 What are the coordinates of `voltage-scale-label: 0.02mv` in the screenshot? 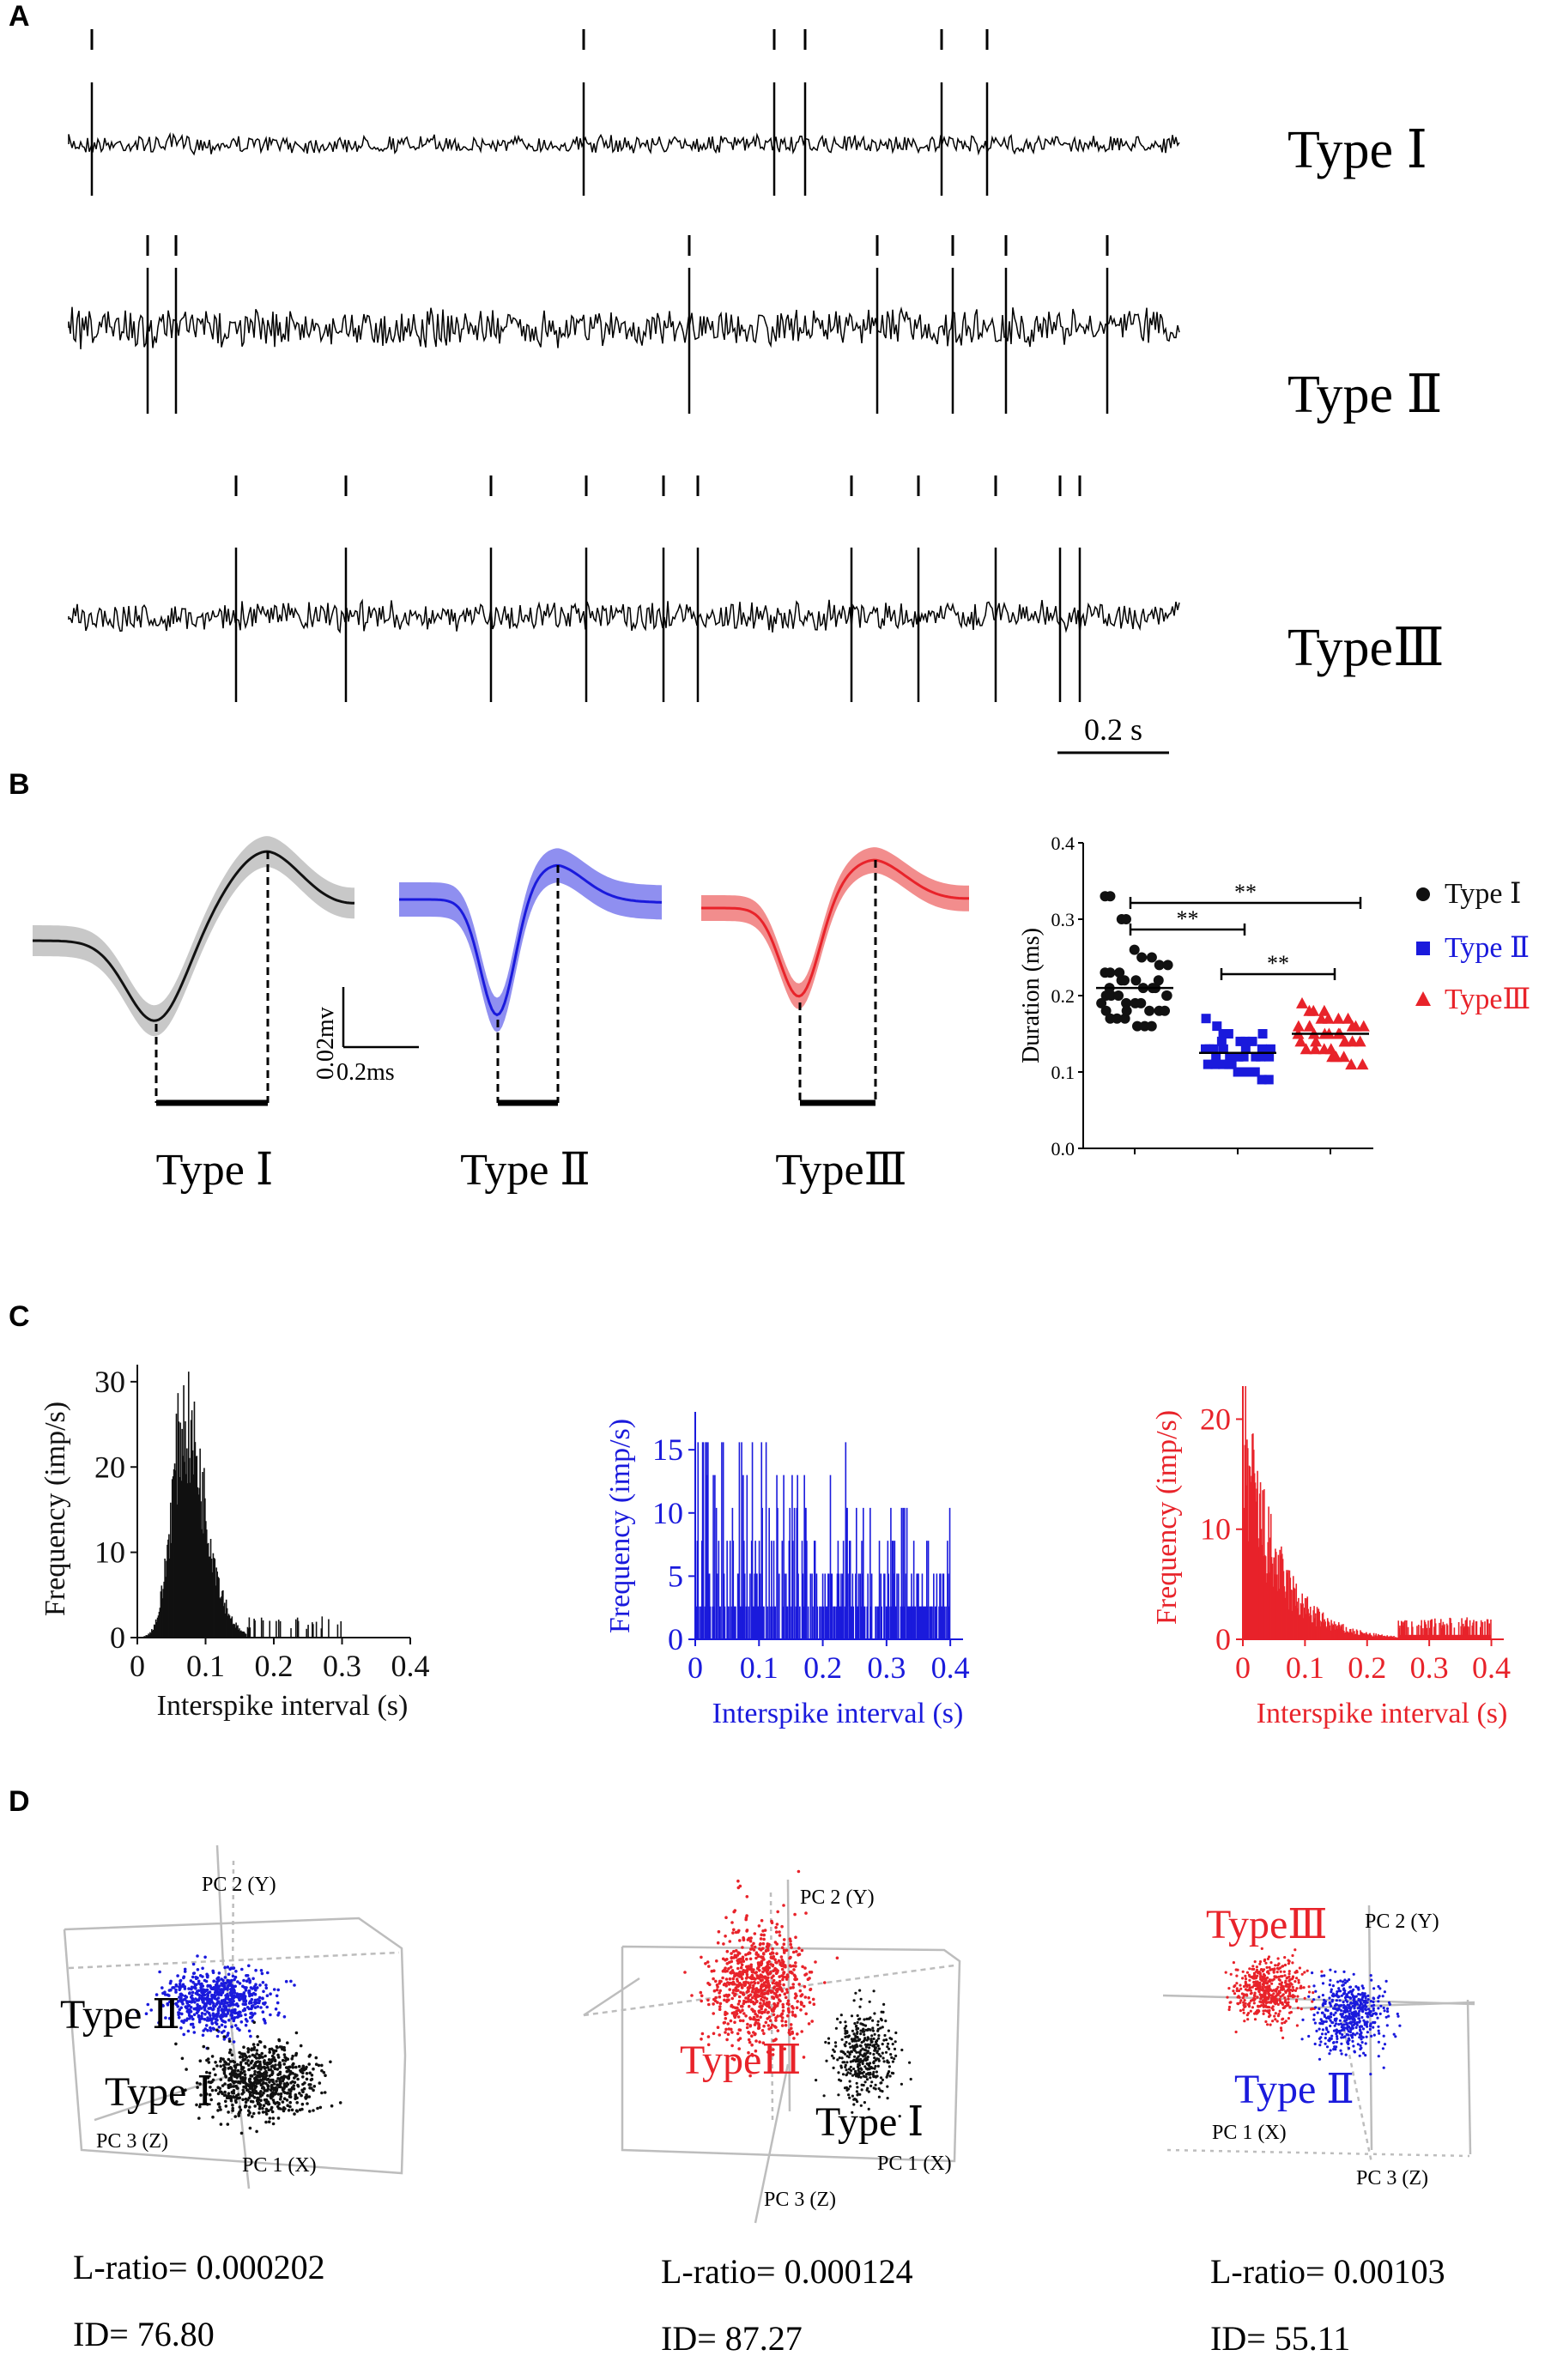 It's located at (325, 1044).